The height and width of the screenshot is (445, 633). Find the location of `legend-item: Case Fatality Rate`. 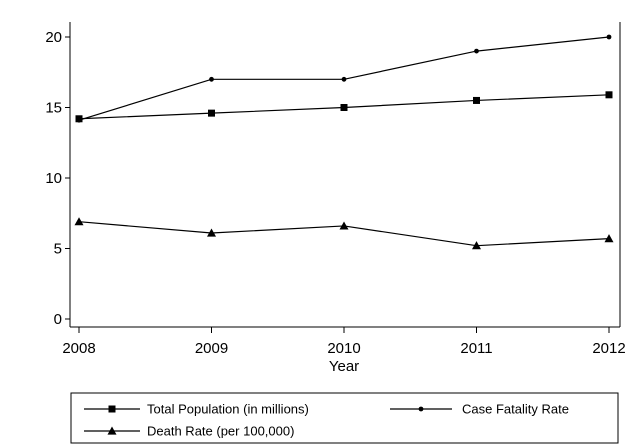

legend-item: Case Fatality Rate is located at coordinates (479, 409).